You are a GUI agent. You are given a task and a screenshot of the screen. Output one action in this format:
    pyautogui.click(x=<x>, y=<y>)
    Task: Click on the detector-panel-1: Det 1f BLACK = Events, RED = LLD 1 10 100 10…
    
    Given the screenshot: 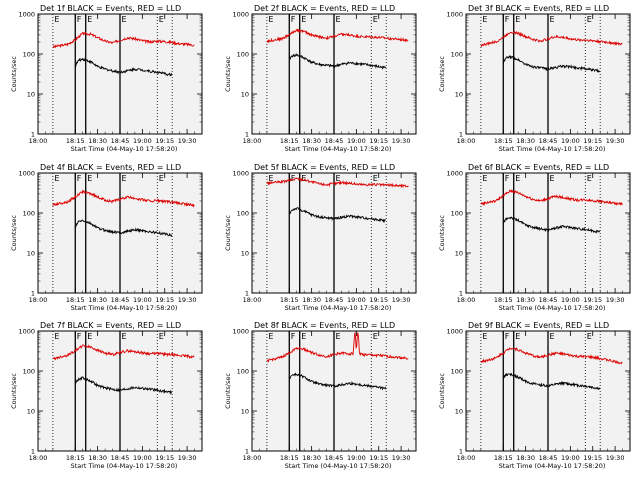 What is the action you would take?
    pyautogui.click(x=106, y=78)
    